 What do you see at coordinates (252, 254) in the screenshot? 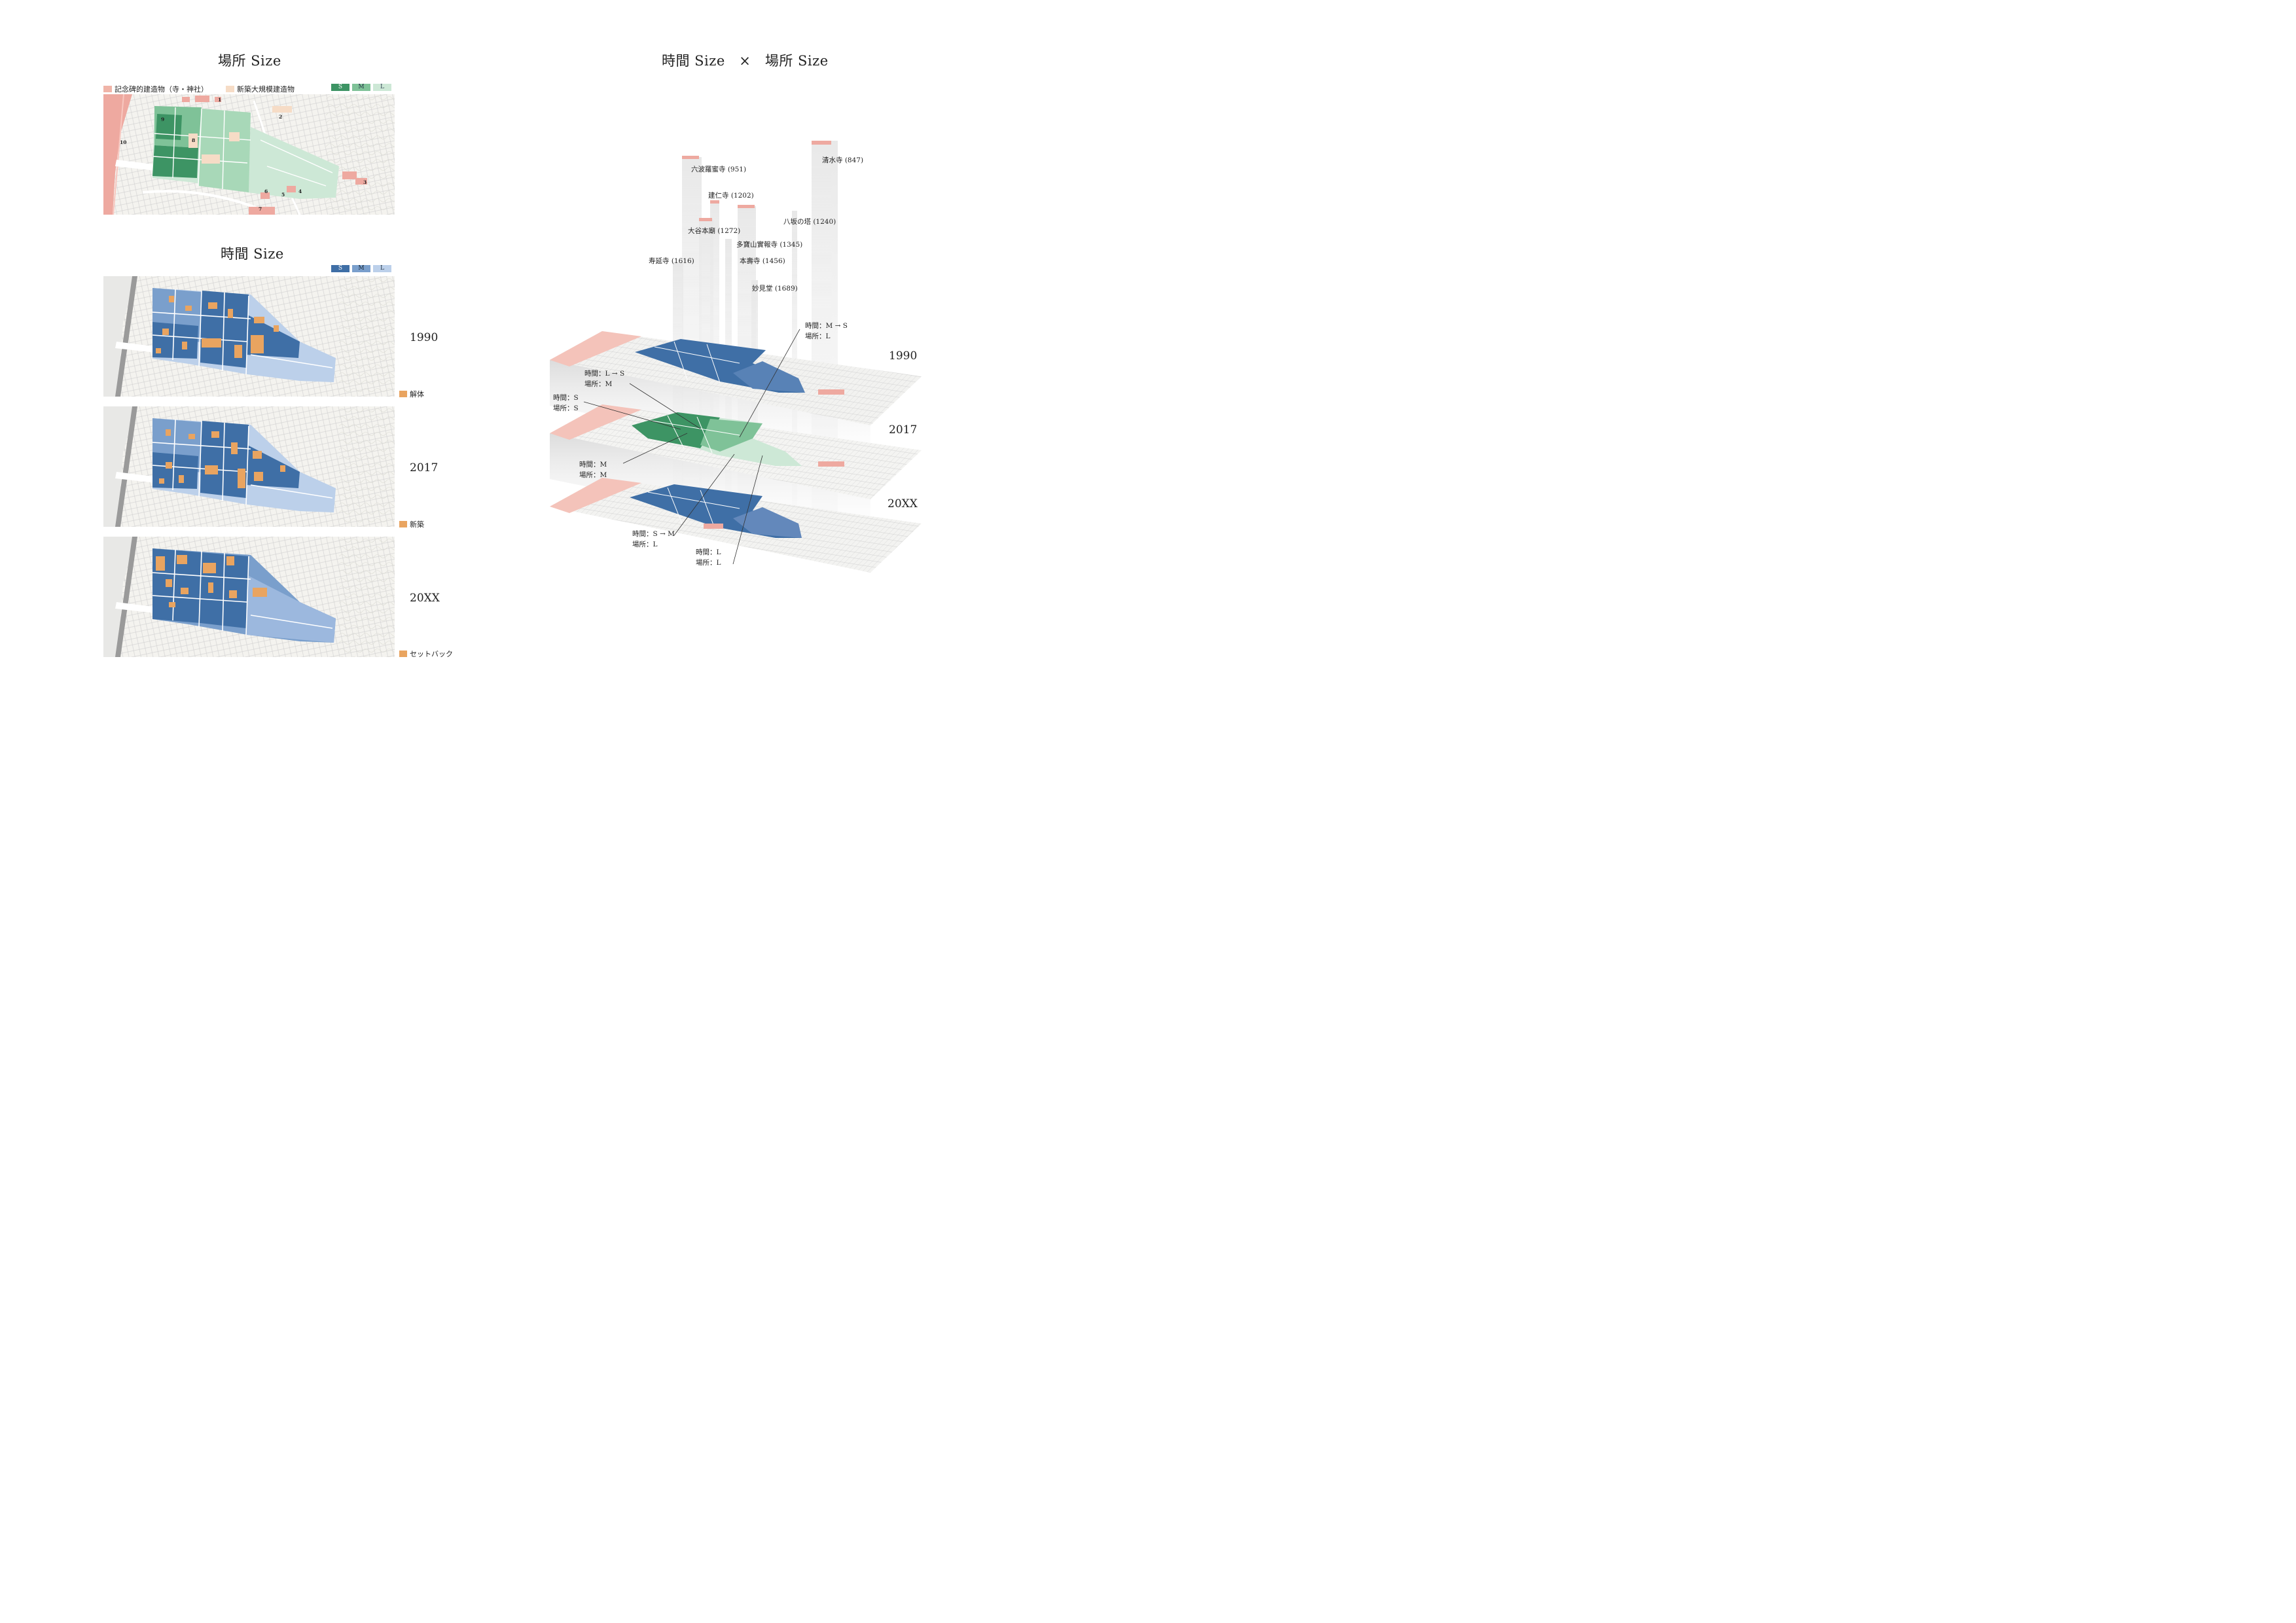
I see `time-size-title: 時間 Size` at bounding box center [252, 254].